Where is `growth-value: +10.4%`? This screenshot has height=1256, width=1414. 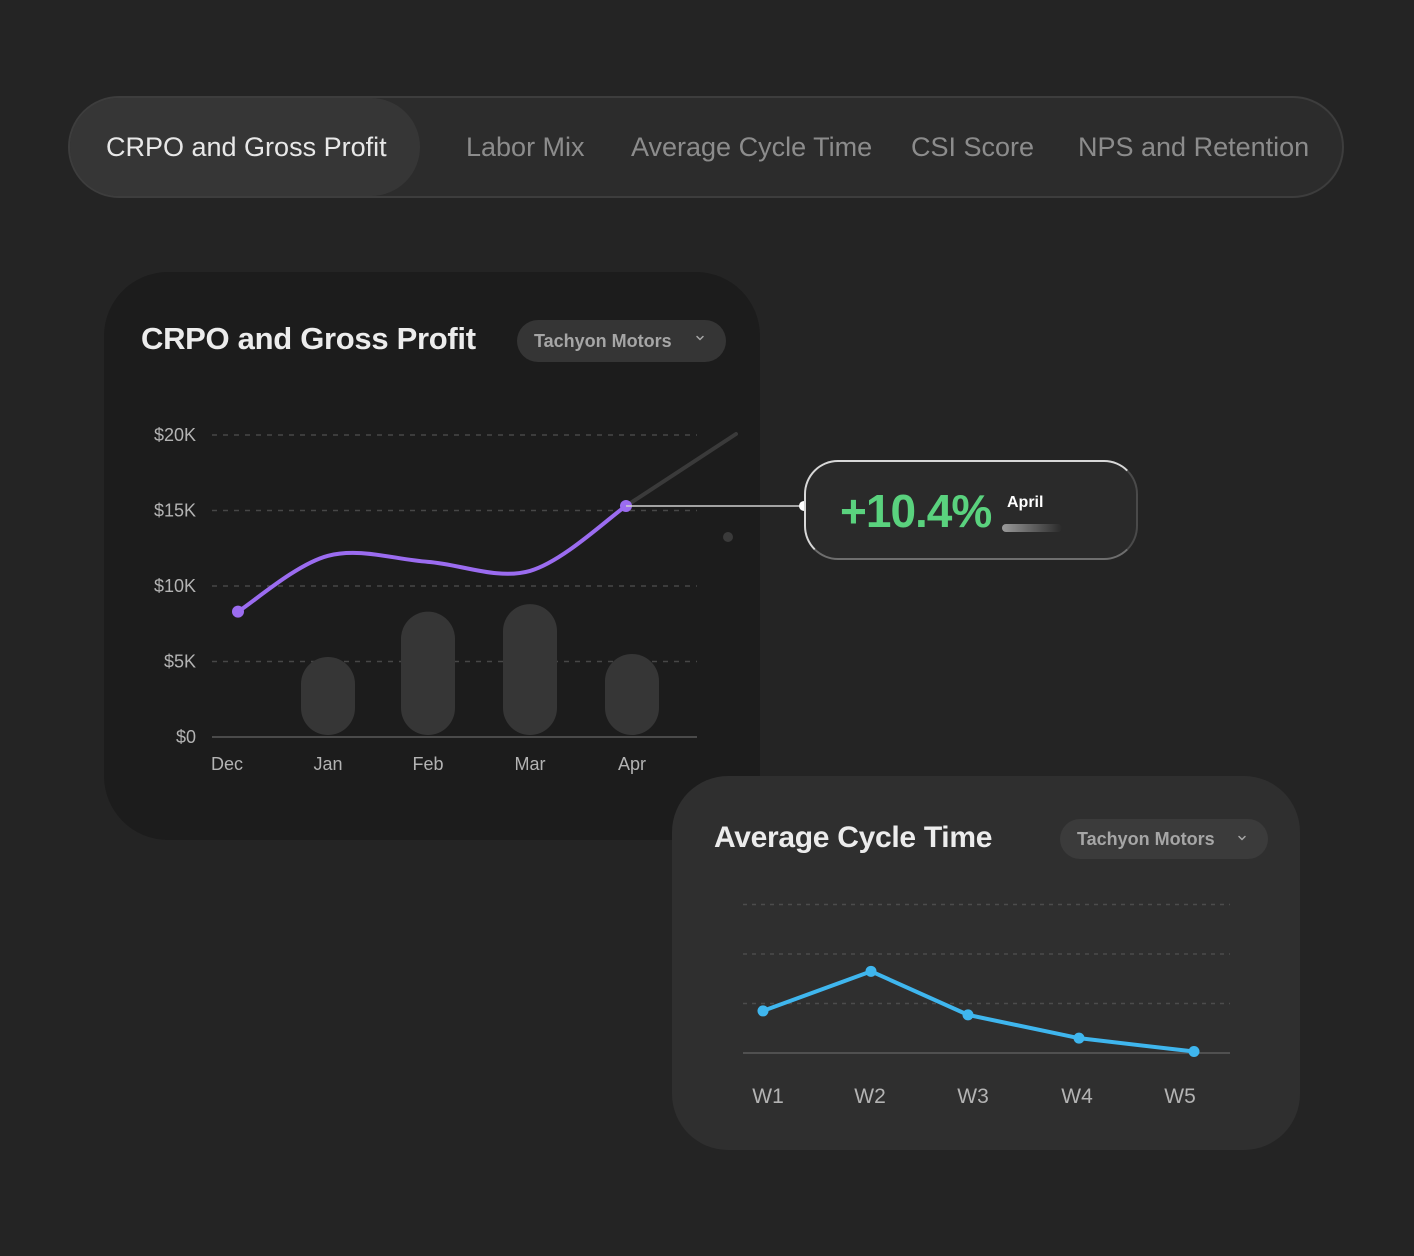 growth-value: +10.4% is located at coordinates (916, 511).